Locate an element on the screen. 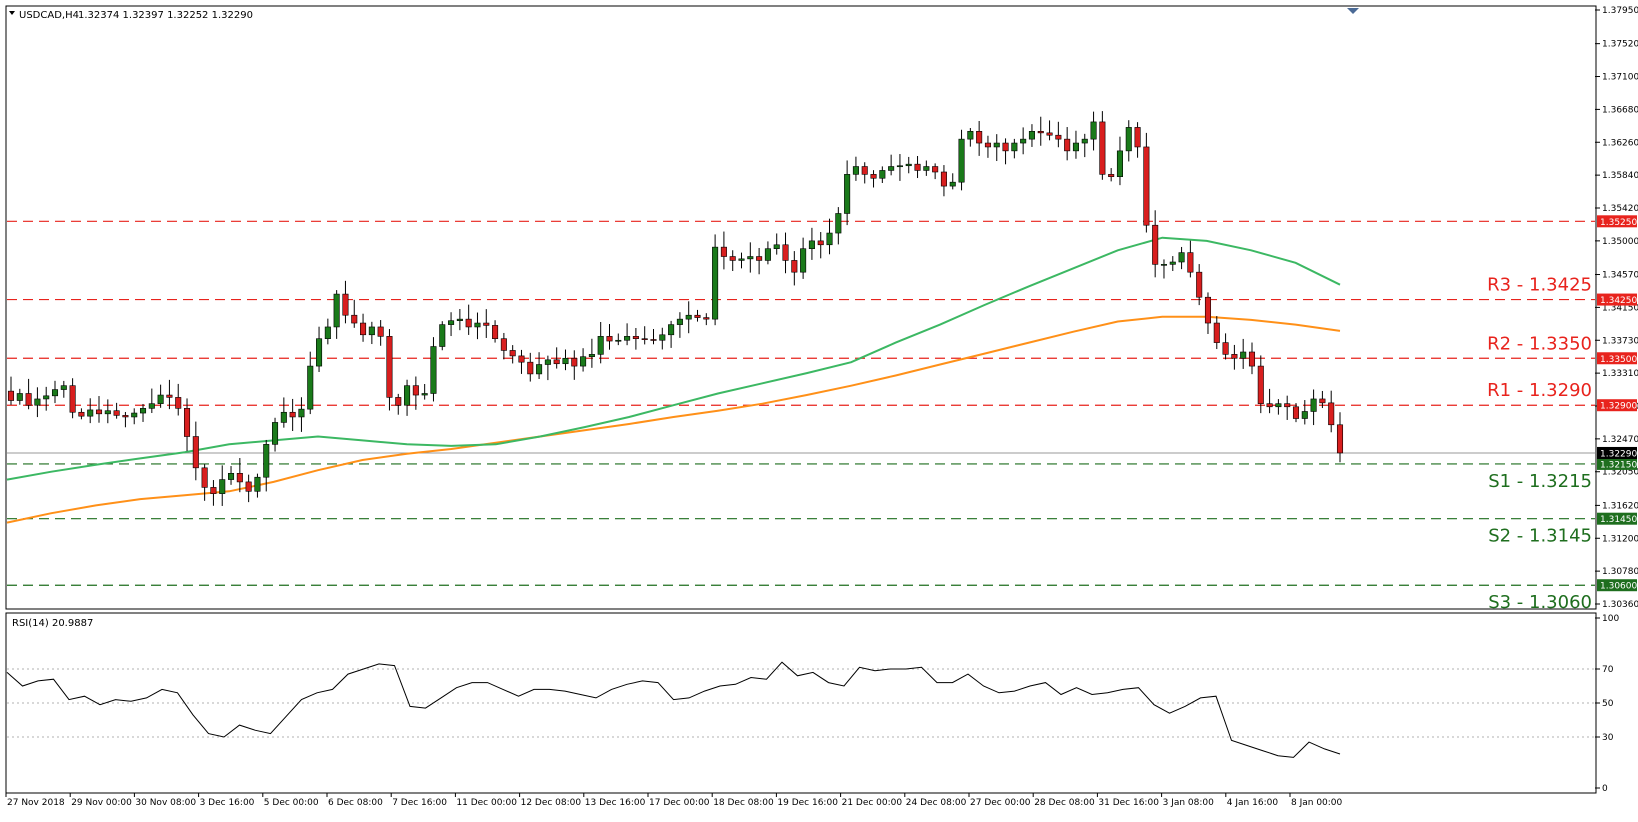 The image size is (1638, 822). ohlc-readout: 1.32374 1.32397 1.32252 1.32290 is located at coordinates (165, 15).